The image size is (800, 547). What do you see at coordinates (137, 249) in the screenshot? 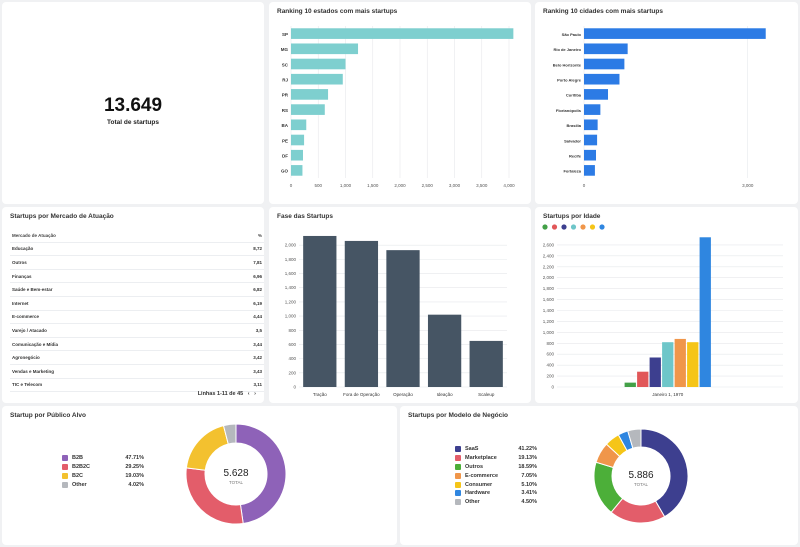
I see `table-row: Educação 8,72` at bounding box center [137, 249].